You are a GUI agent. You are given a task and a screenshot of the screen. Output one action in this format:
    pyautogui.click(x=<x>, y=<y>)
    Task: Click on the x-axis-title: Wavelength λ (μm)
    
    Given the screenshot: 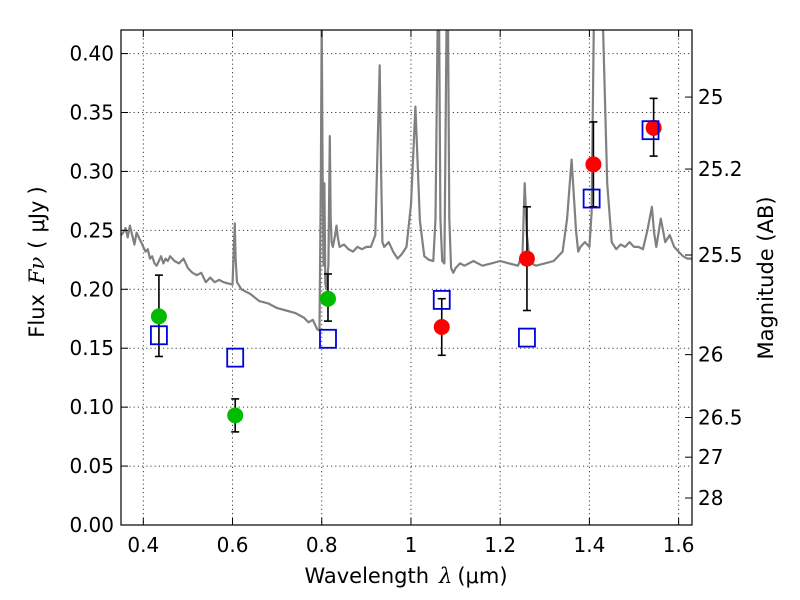 What is the action you would take?
    pyautogui.click(x=405, y=576)
    